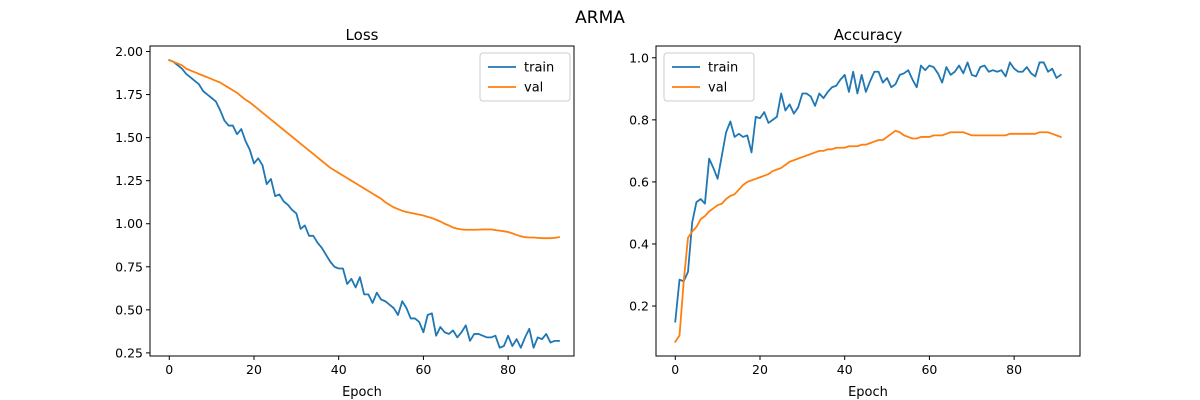  I want to click on loss-x-tick-label: 40, so click(339, 369).